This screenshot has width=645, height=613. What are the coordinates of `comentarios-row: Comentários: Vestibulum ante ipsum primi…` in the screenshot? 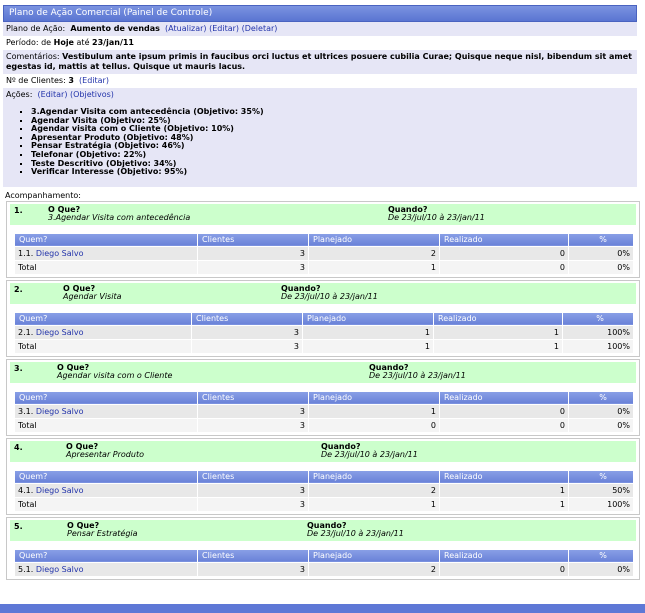 It's located at (320, 62).